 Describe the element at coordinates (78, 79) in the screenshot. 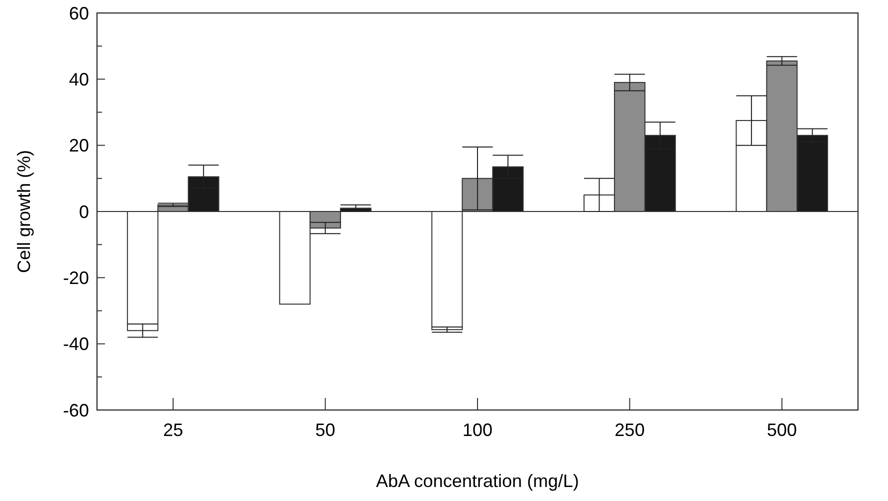

I see `y-tick-label: 40` at that location.